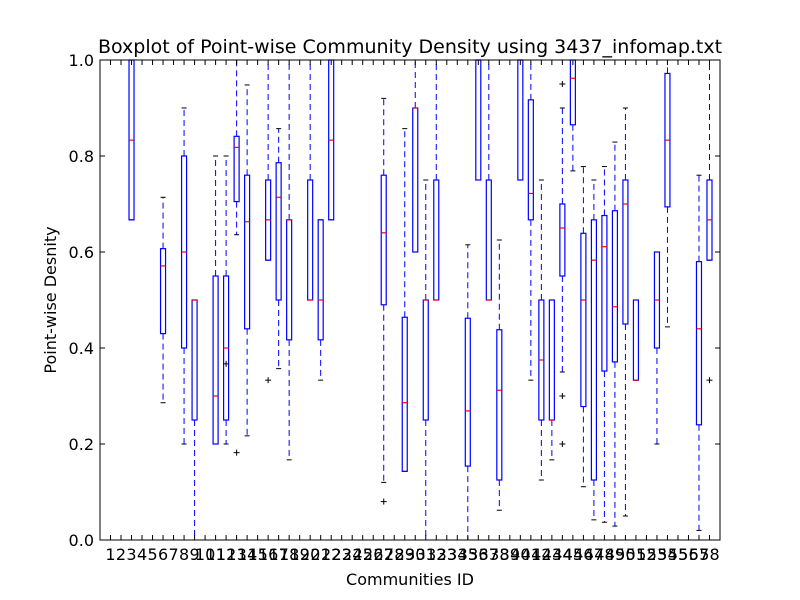 This screenshot has width=800, height=600. What do you see at coordinates (352, 554) in the screenshot?
I see `x-tick-label: 24` at bounding box center [352, 554].